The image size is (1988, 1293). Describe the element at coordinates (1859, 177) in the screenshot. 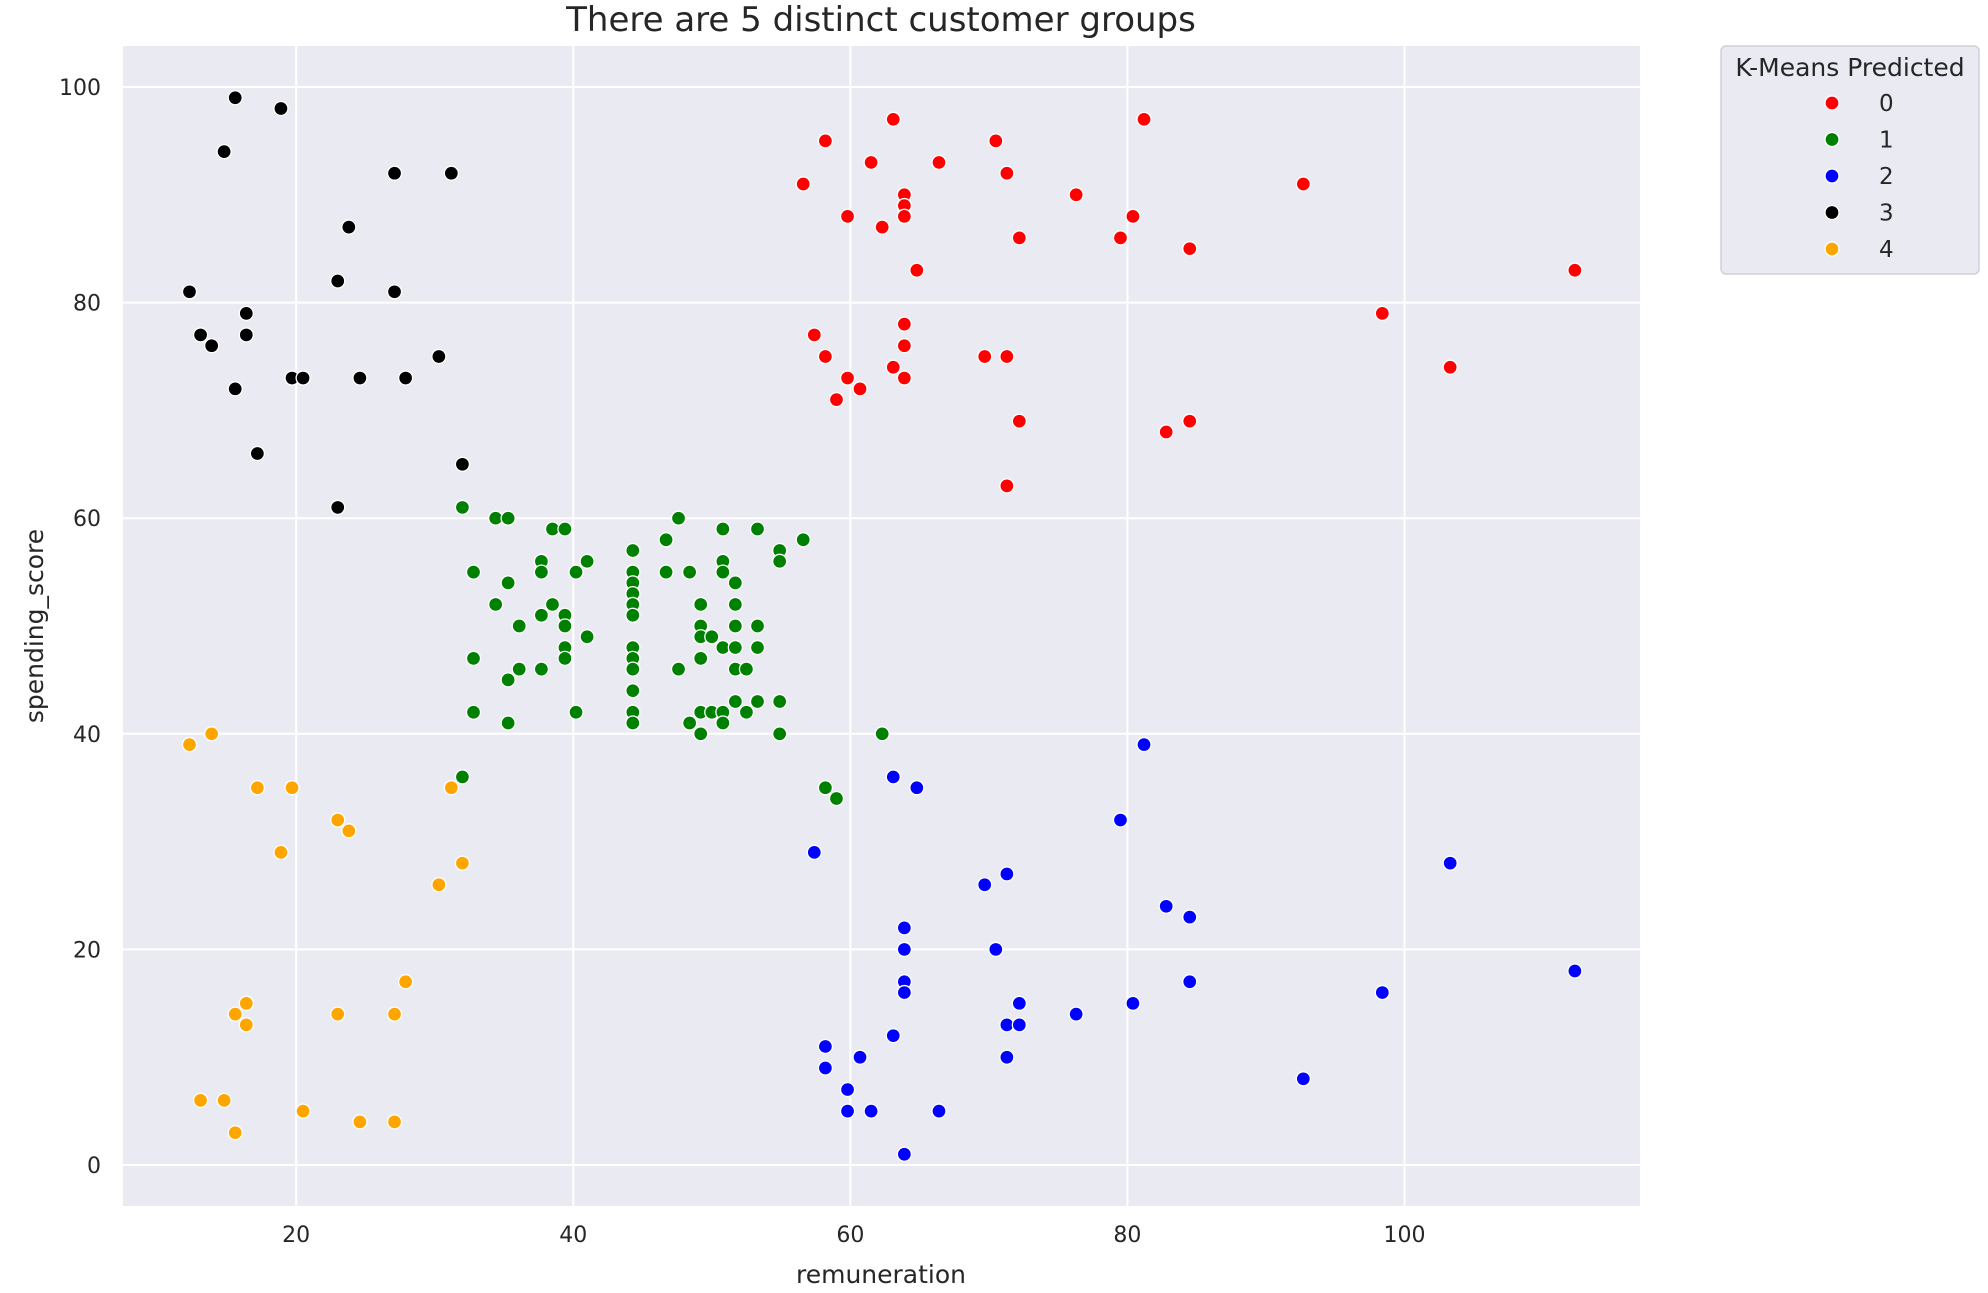

I see `legend-items: 0 1 2 3 4` at that location.